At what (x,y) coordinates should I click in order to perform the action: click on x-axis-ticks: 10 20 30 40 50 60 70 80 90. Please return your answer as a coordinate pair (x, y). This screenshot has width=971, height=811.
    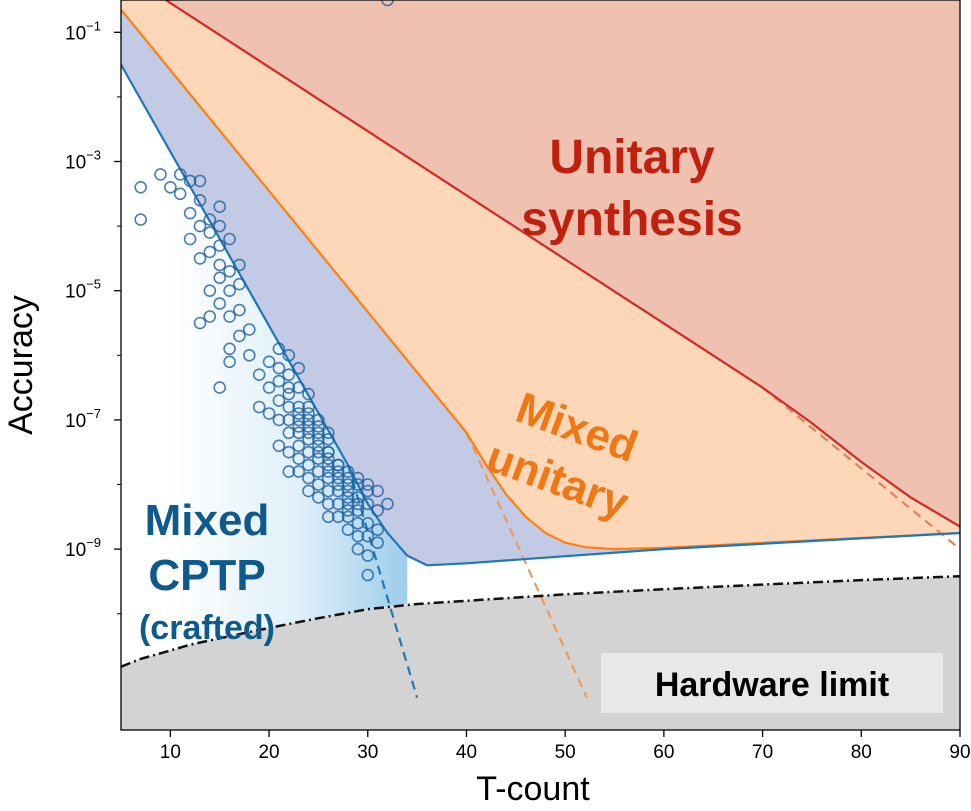
    Looking at the image, I should click on (565, 746).